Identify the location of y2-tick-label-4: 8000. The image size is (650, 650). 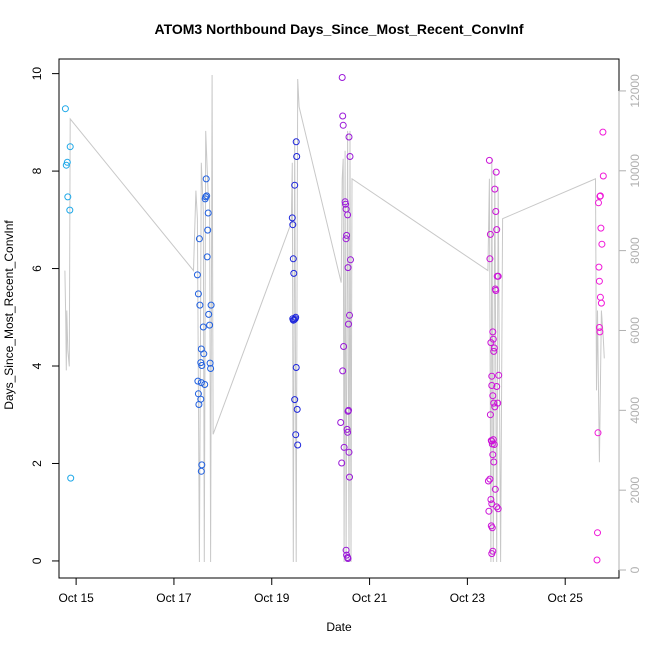
(635, 250).